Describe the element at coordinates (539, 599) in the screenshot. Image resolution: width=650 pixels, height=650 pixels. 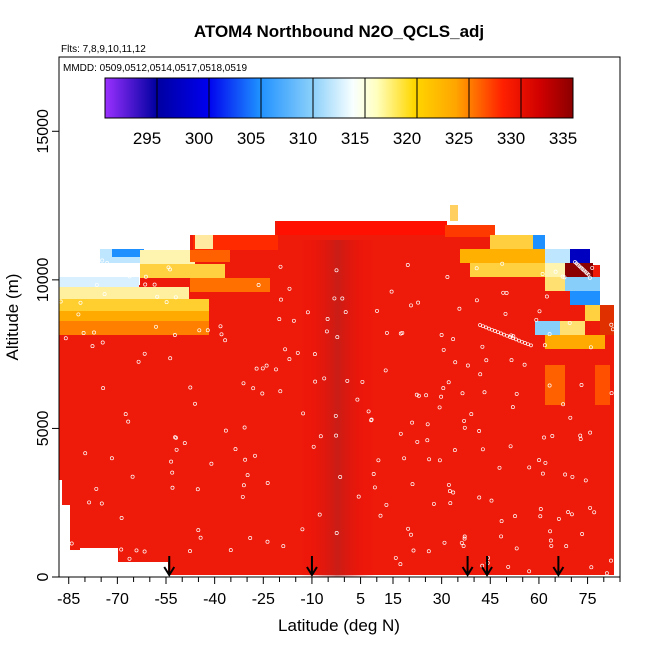
I see `x-tick-label: 60` at that location.